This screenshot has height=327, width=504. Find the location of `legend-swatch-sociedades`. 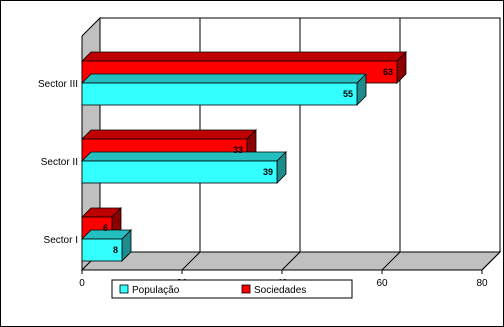

legend-swatch-sociedades is located at coordinates (246, 289).